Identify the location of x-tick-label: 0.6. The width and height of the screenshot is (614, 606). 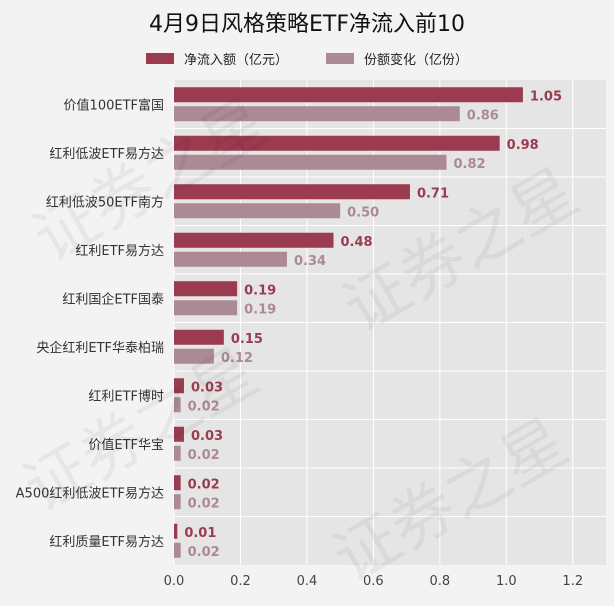
(373, 581).